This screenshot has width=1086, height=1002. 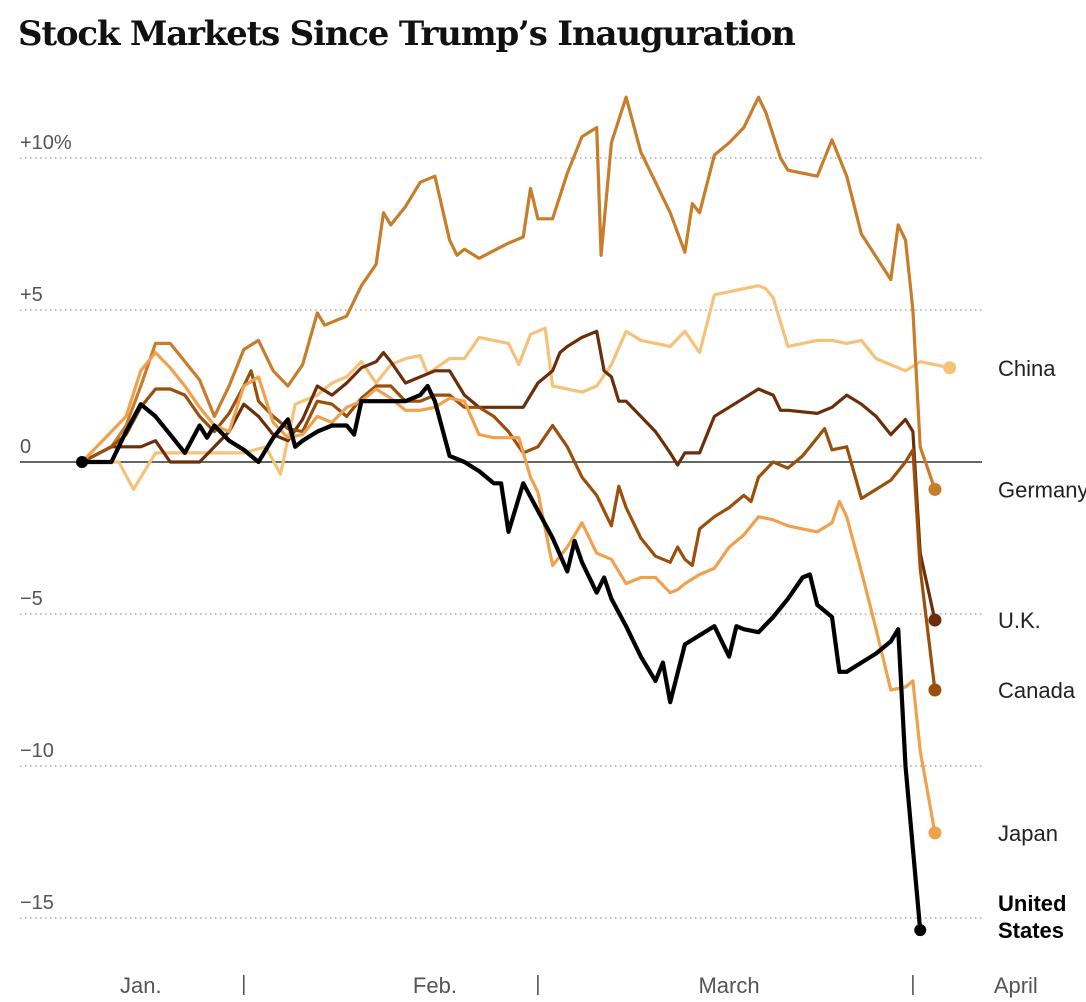 What do you see at coordinates (31, 599) in the screenshot?
I see `y-tick-label: −5` at bounding box center [31, 599].